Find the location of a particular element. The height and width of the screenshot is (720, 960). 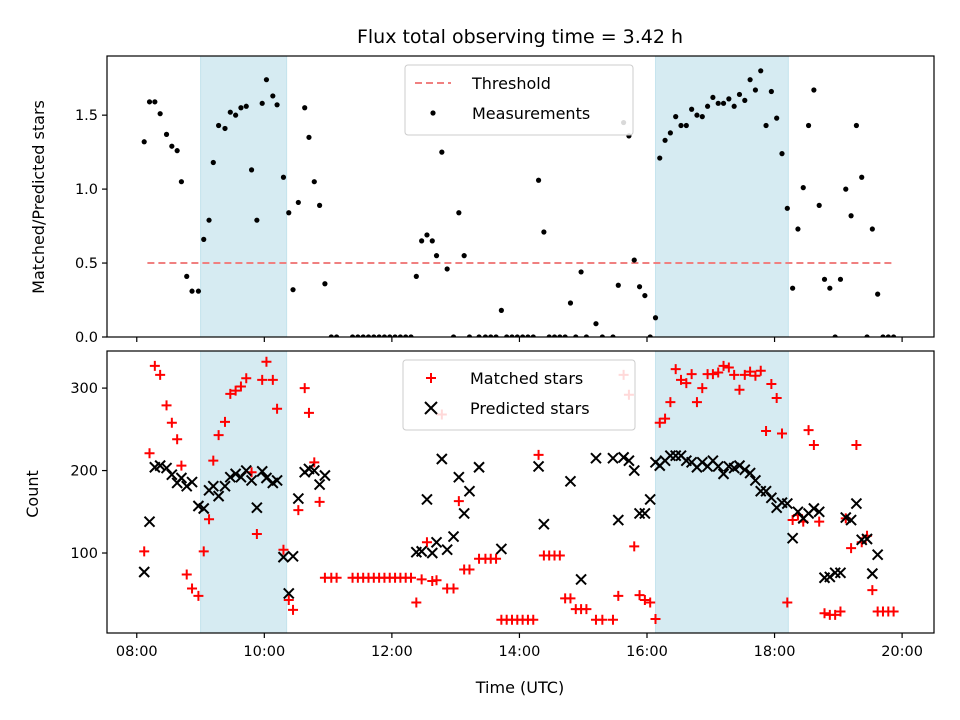

top-y-tick-label: 1.5 is located at coordinates (86, 116).